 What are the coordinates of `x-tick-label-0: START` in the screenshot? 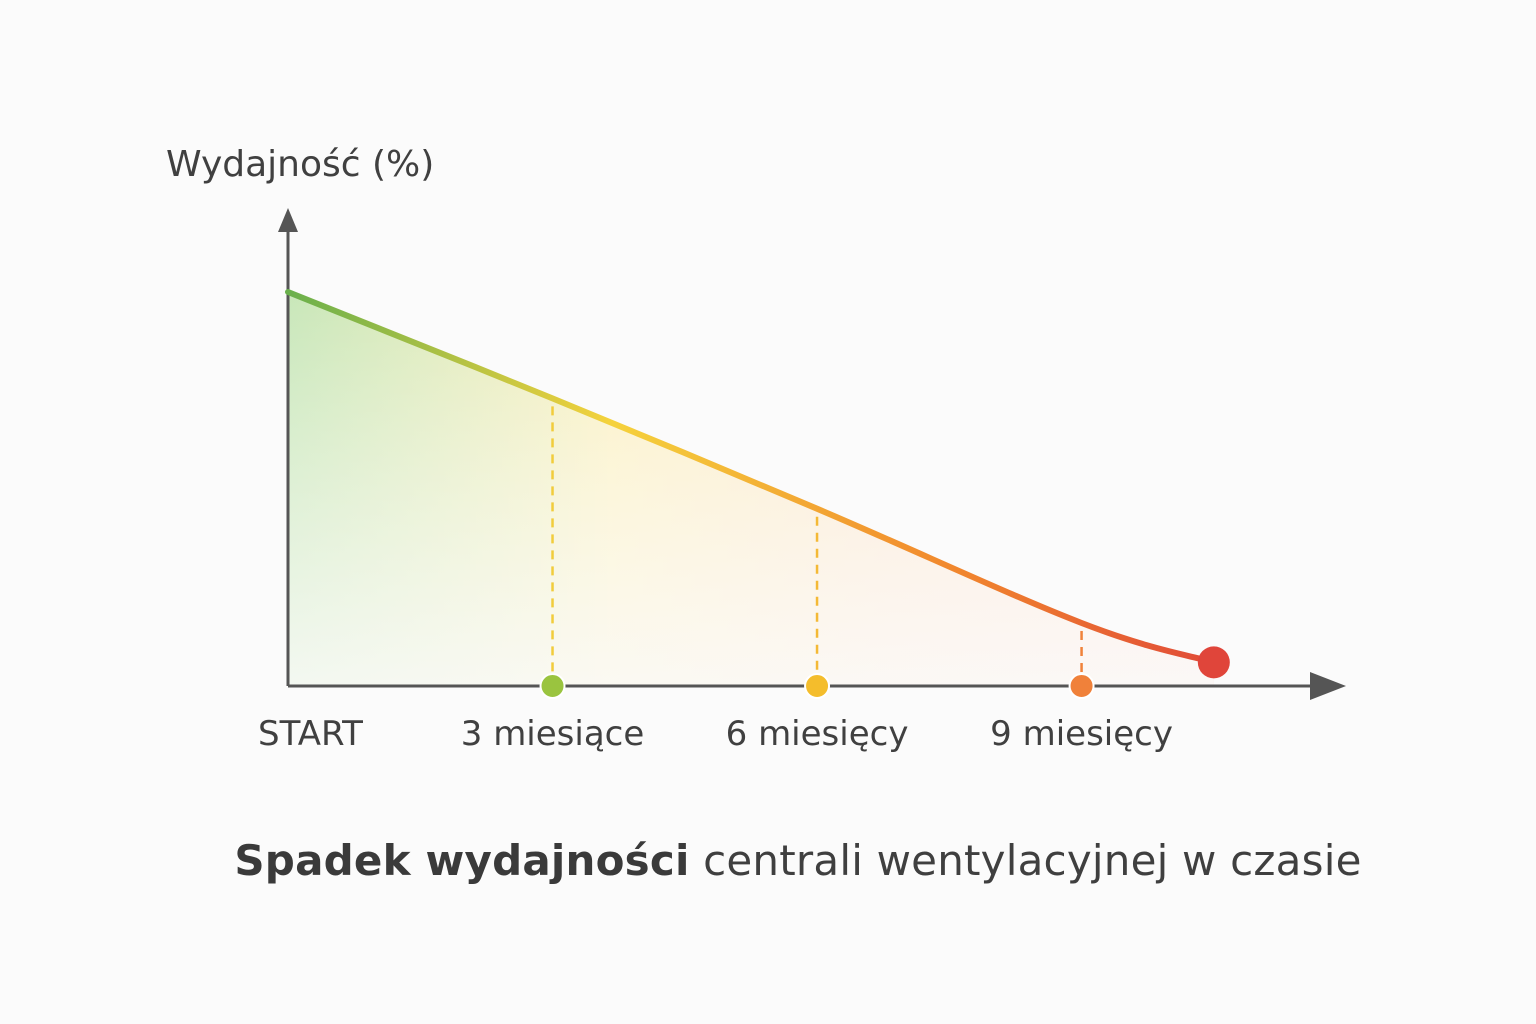 It's located at (310, 734).